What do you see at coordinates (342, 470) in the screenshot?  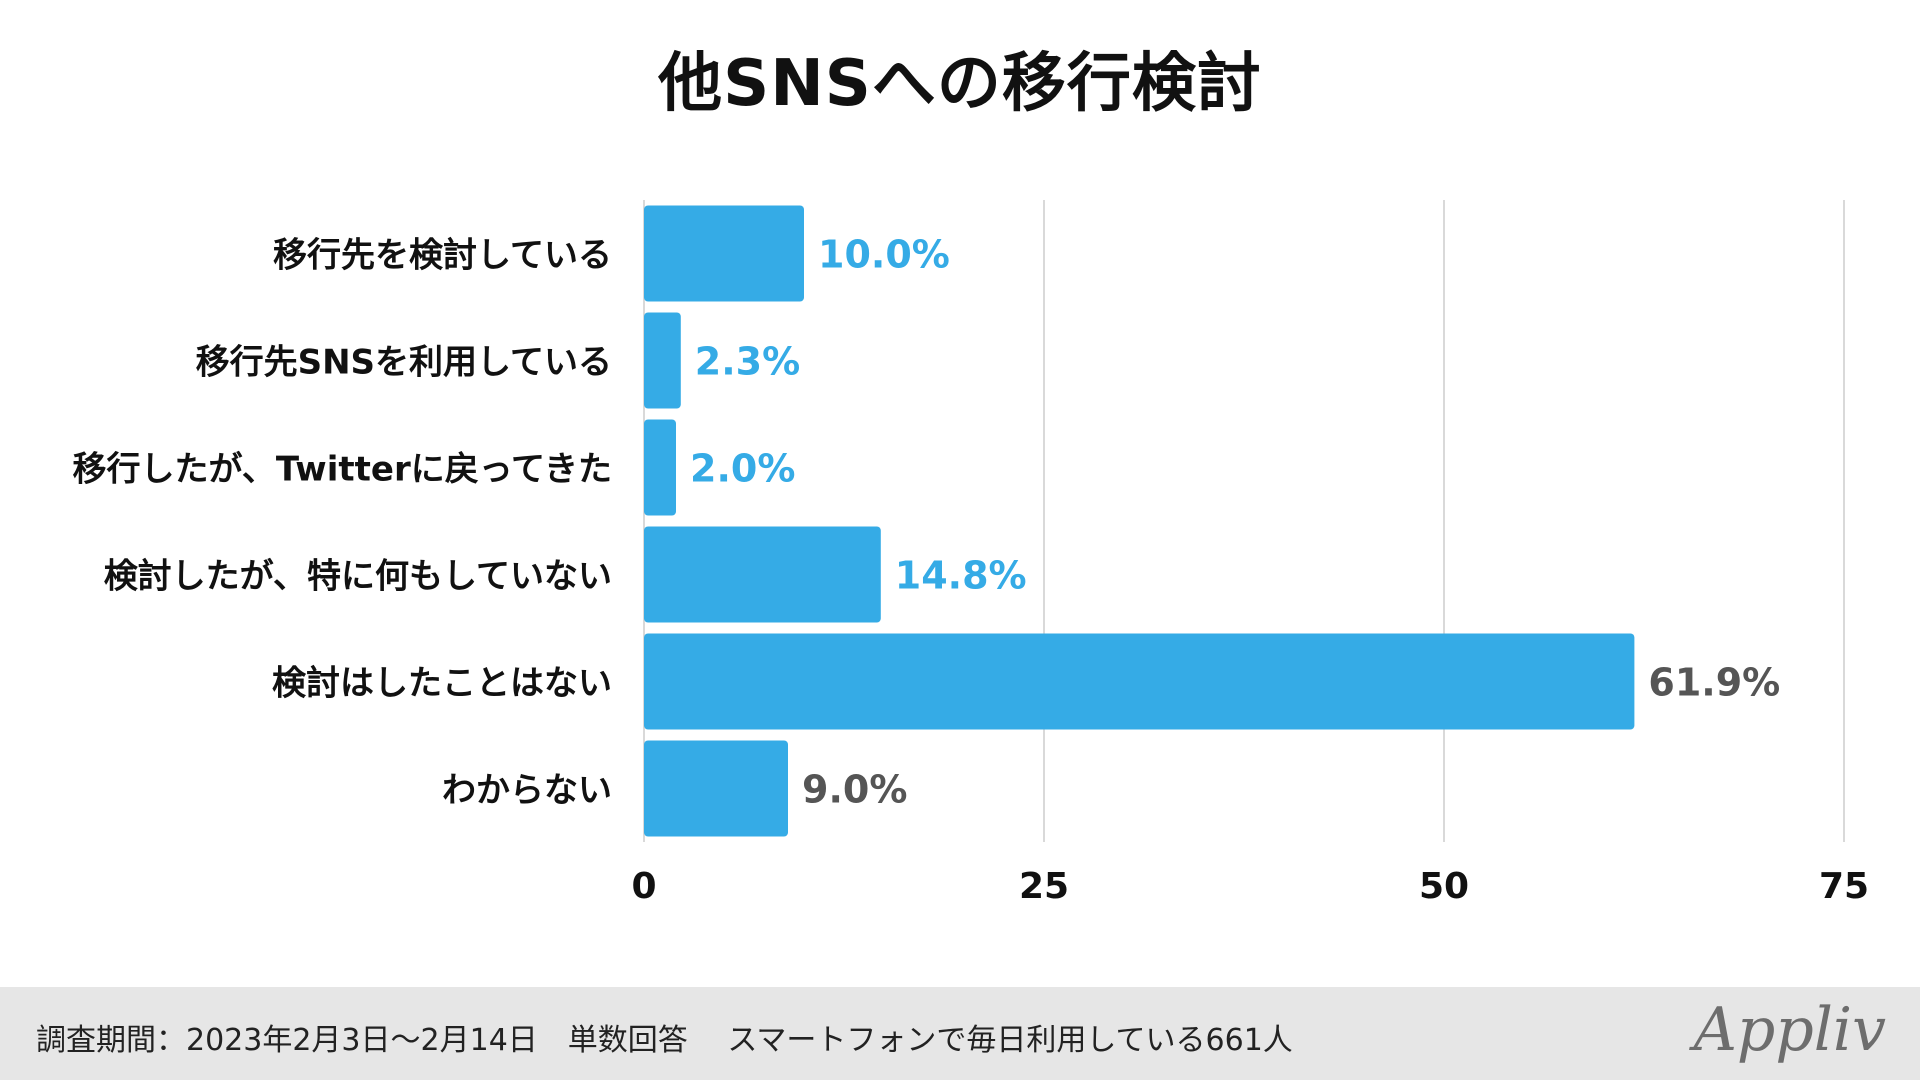 I see `category-label: 移行したが、Twitterに戻ってきた` at bounding box center [342, 470].